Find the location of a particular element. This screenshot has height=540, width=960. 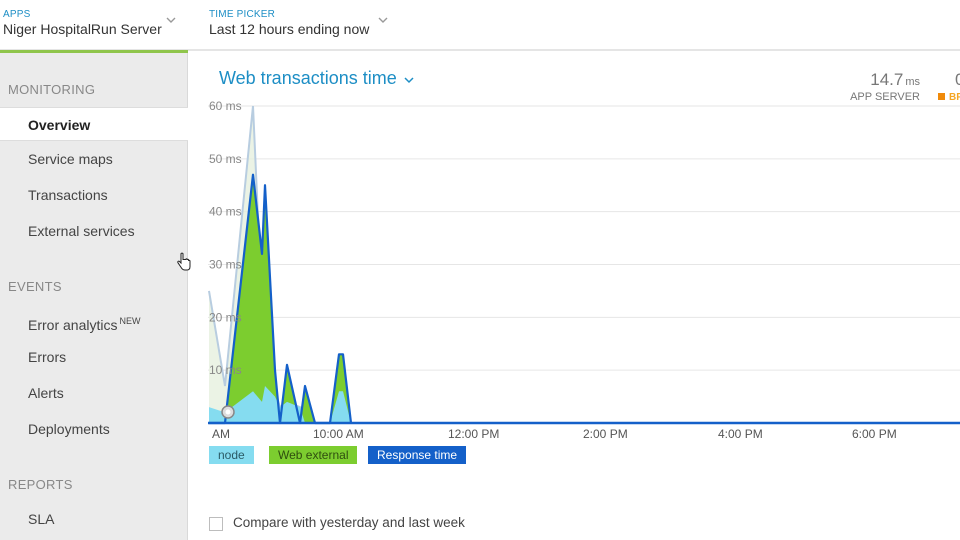

metric-value: 14.7 is located at coordinates (887, 79).